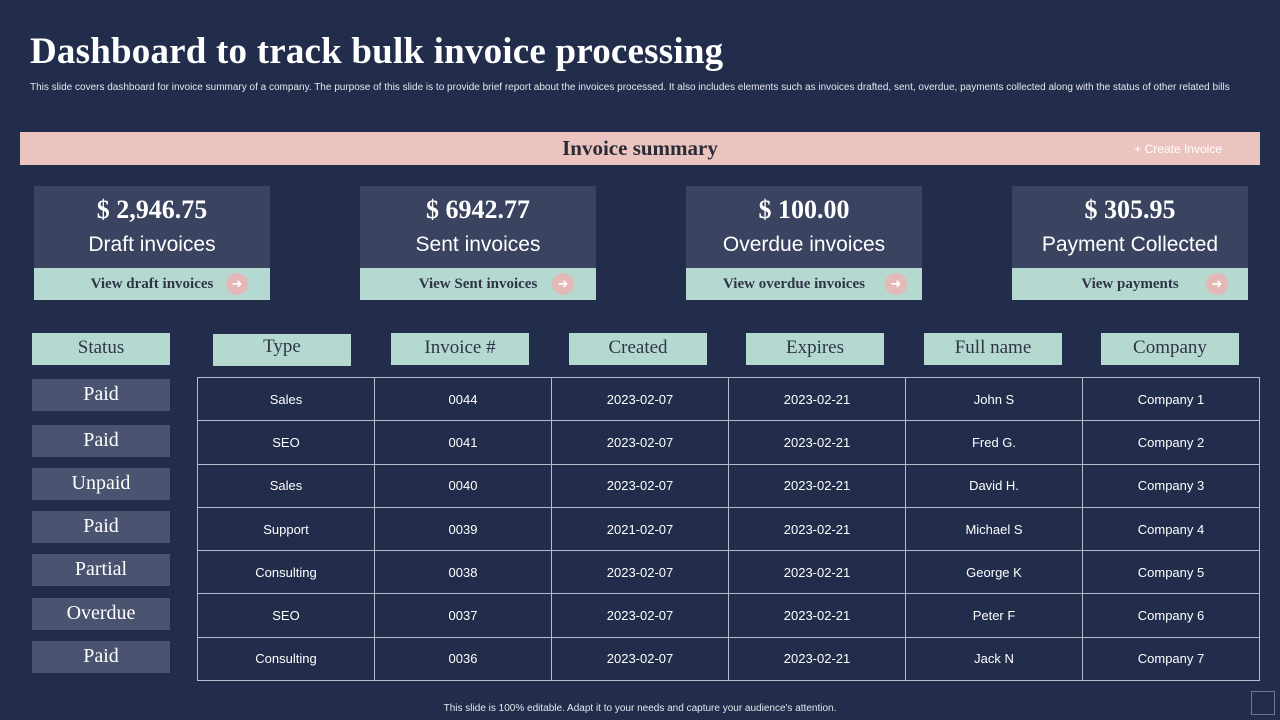 The height and width of the screenshot is (720, 1280). What do you see at coordinates (794, 284) in the screenshot?
I see `view-overdue-invoices-label: View overdue invoices` at bounding box center [794, 284].